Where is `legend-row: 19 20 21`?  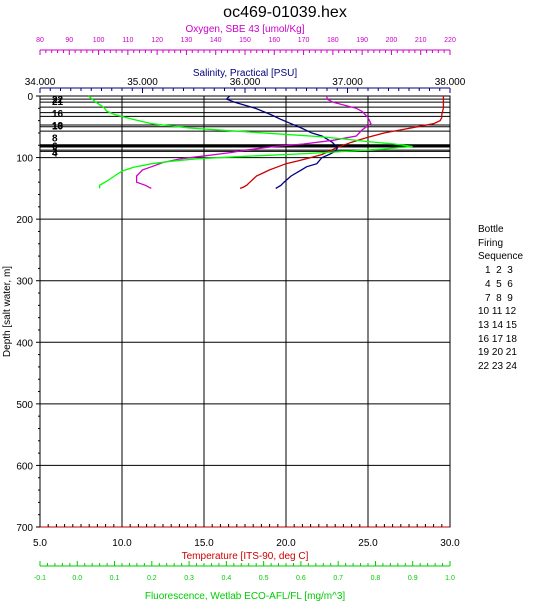 legend-row: 19 20 21 is located at coordinates (497, 353).